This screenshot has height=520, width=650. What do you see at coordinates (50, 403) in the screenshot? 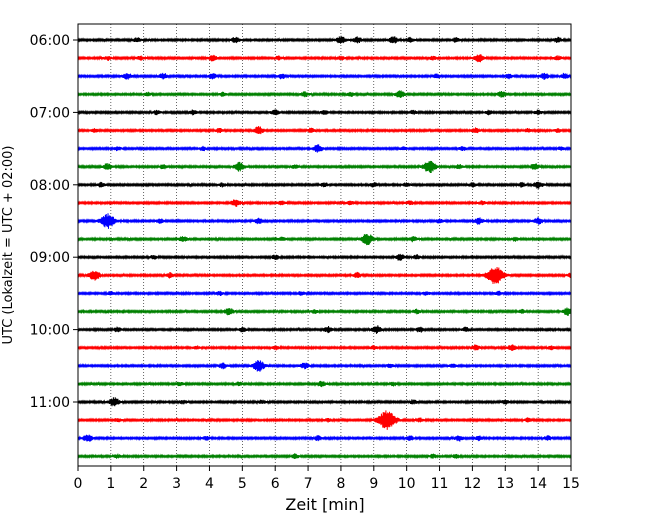
I see `y-tick-label: 11:00` at bounding box center [50, 403].